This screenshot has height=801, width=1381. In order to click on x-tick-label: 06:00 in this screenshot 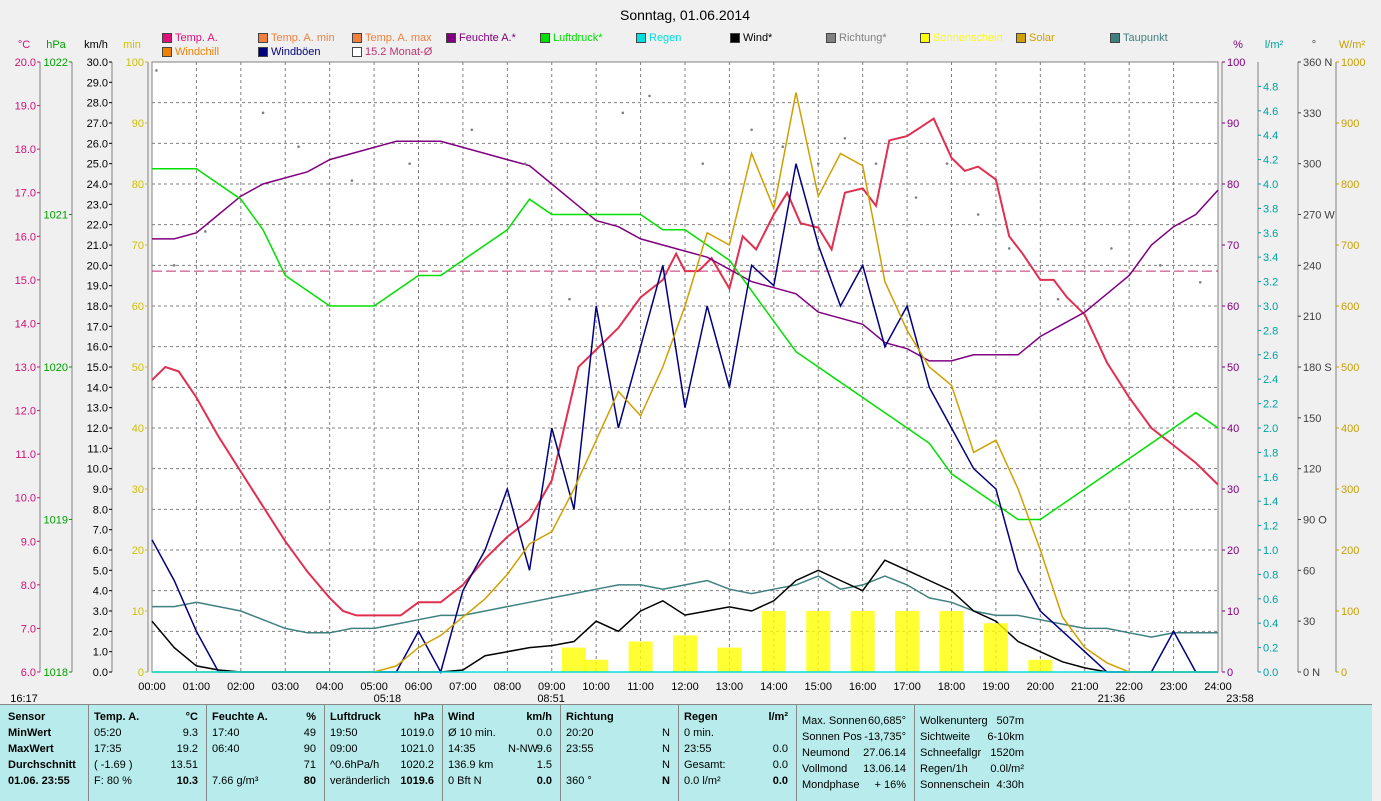, I will do `click(419, 687)`.